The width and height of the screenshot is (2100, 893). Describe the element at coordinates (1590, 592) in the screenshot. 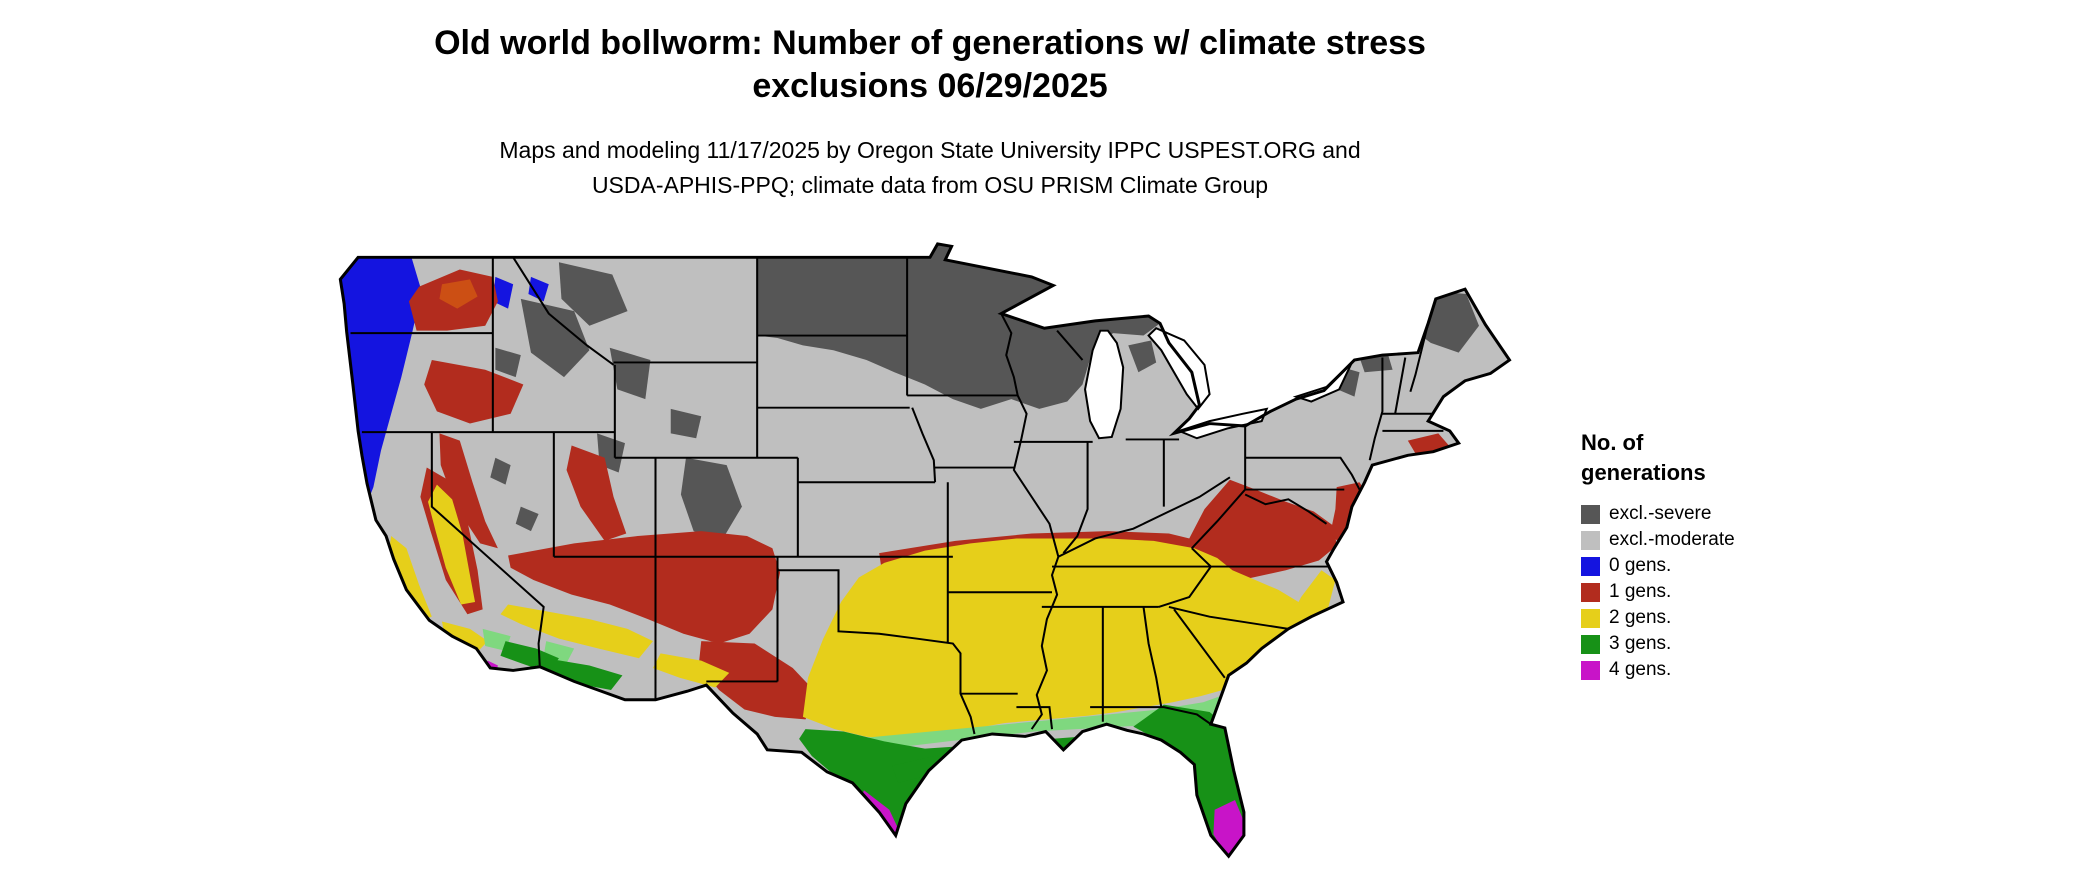

I see `legend-swatch-1-gens` at that location.